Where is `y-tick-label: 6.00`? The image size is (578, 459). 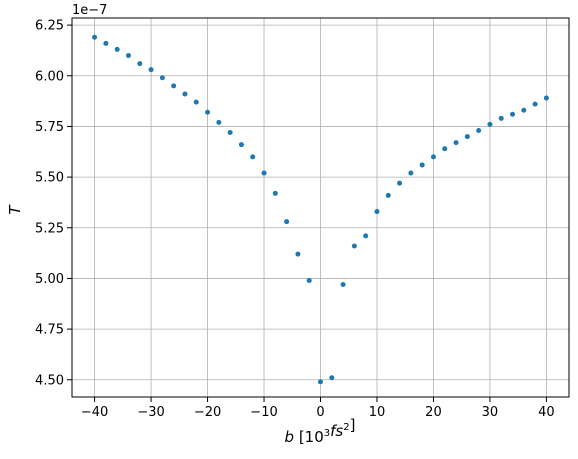 y-tick-label: 6.00 is located at coordinates (49, 76).